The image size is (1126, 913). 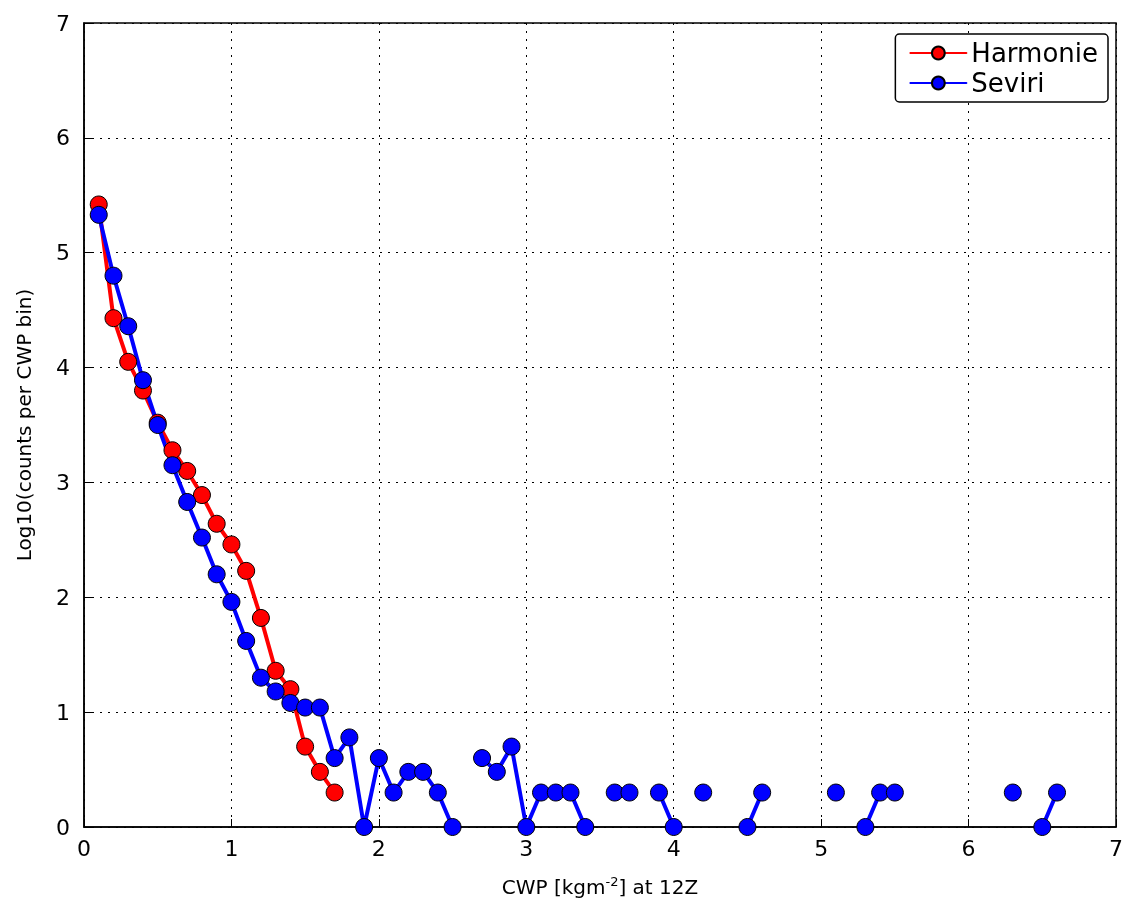 What do you see at coordinates (84, 848) in the screenshot?
I see `x-tick-label: 0` at bounding box center [84, 848].